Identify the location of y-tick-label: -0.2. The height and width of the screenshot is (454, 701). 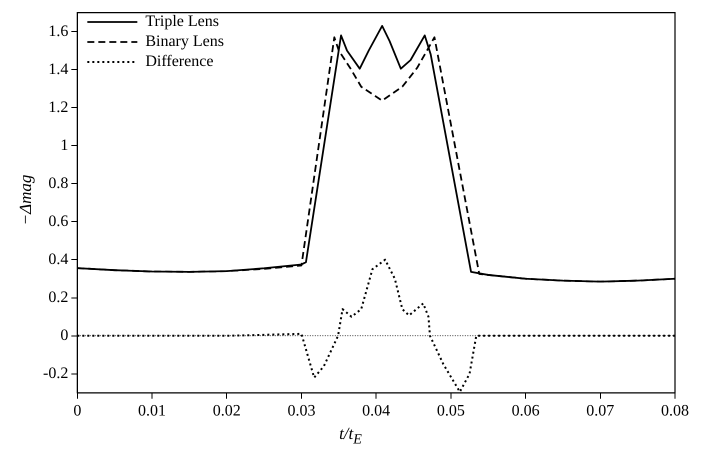
(55, 373).